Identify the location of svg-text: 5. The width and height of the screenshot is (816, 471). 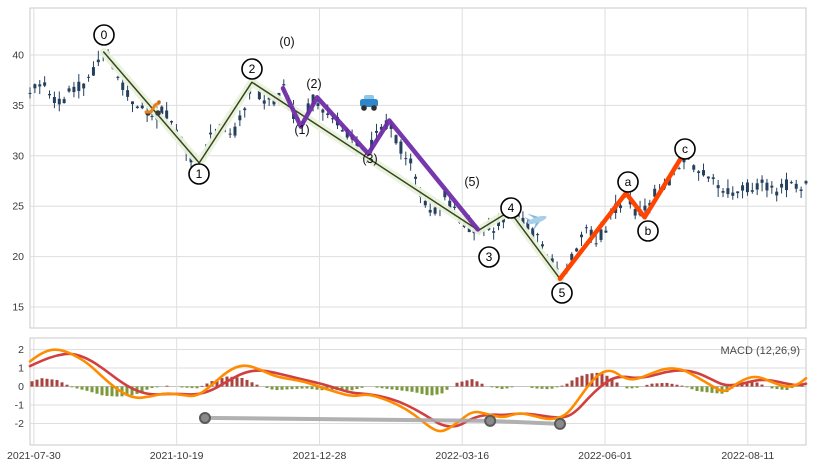
(562, 293).